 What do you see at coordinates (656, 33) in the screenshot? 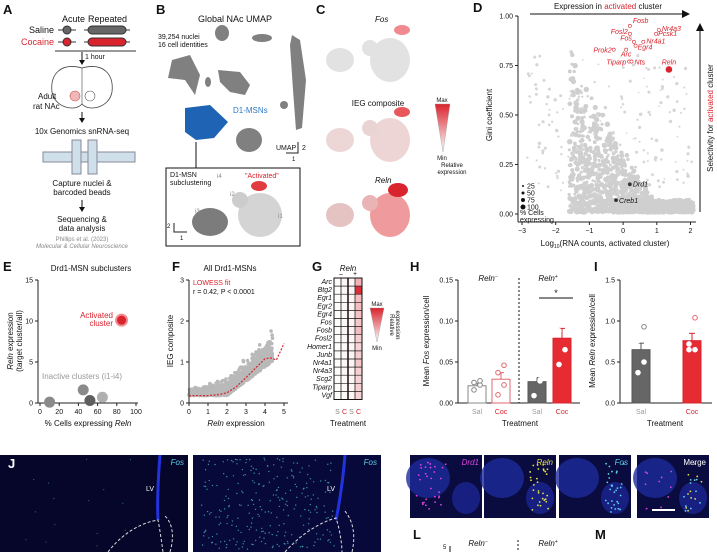
I see `gene-point-pcsk1` at bounding box center [656, 33].